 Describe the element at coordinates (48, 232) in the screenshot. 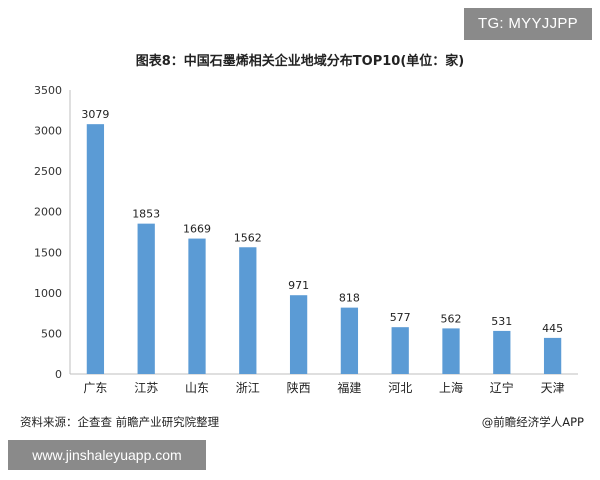

I see `y-tick-labels: 0 500 1000 1500 2000 2500 3000 3500` at that location.